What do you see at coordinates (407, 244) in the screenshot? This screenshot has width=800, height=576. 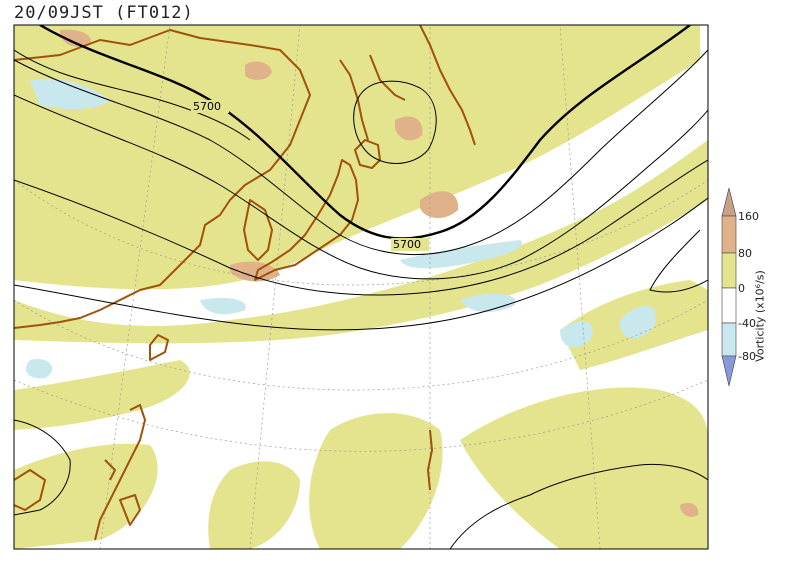 I see `contour-label-1: 5700` at bounding box center [407, 244].